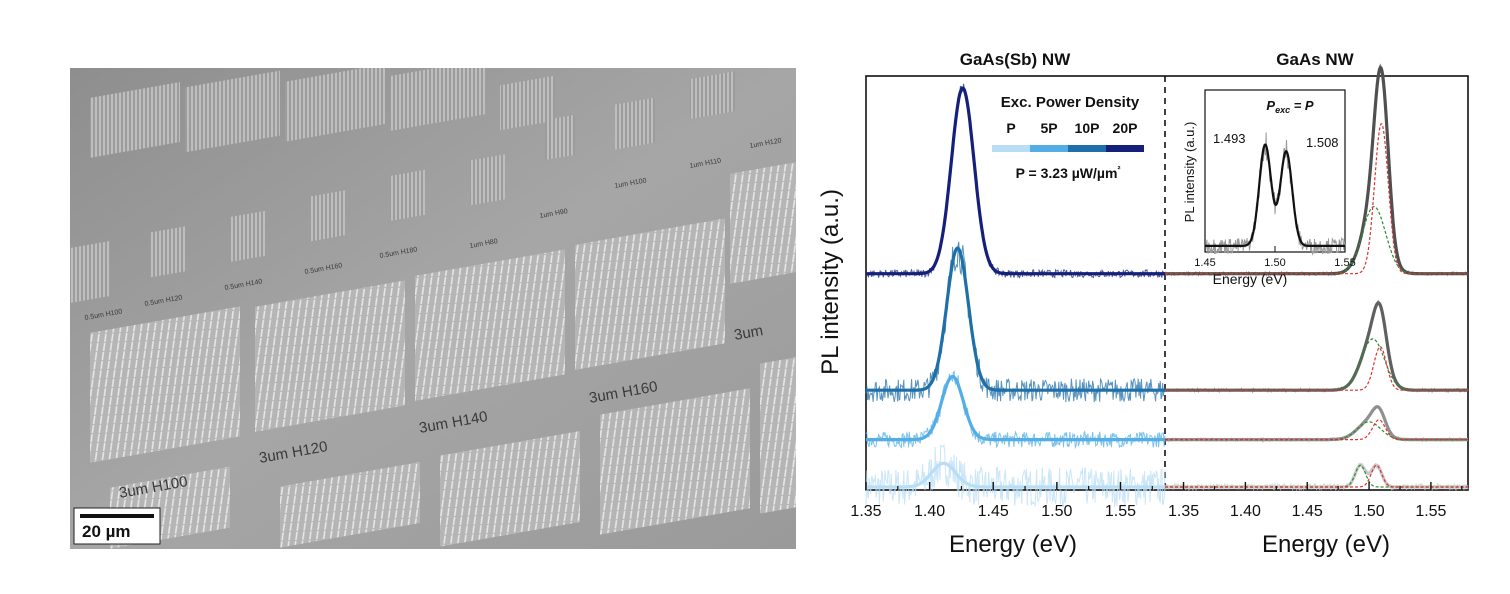  Describe the element at coordinates (1315, 59) in the screenshot. I see `panel-title-gaas: GaAs NW` at that location.